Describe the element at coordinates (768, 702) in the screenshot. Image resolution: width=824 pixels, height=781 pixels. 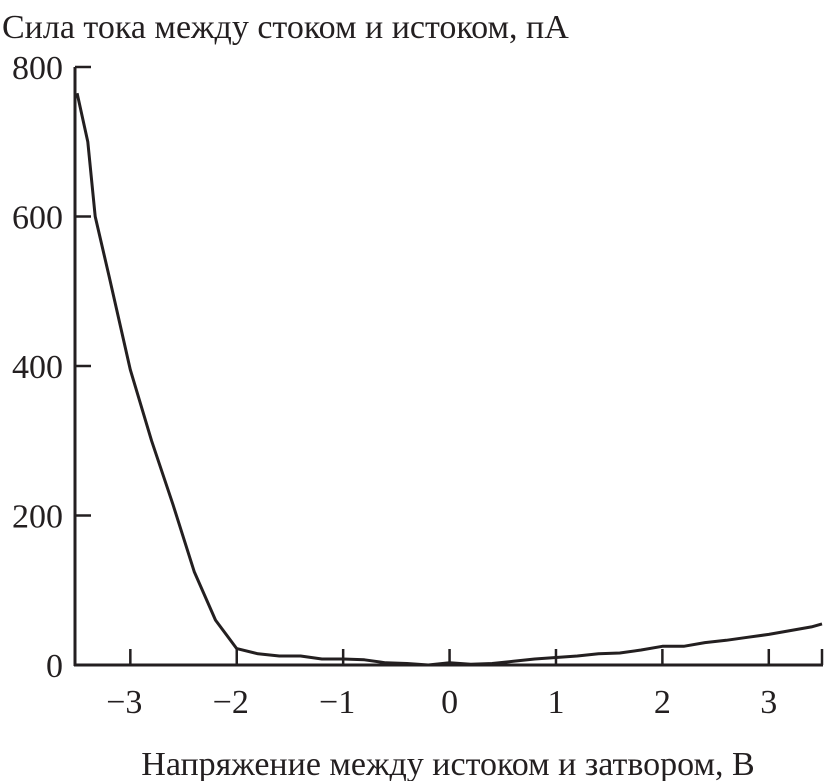
I see `x-tick-label: 3` at that location.